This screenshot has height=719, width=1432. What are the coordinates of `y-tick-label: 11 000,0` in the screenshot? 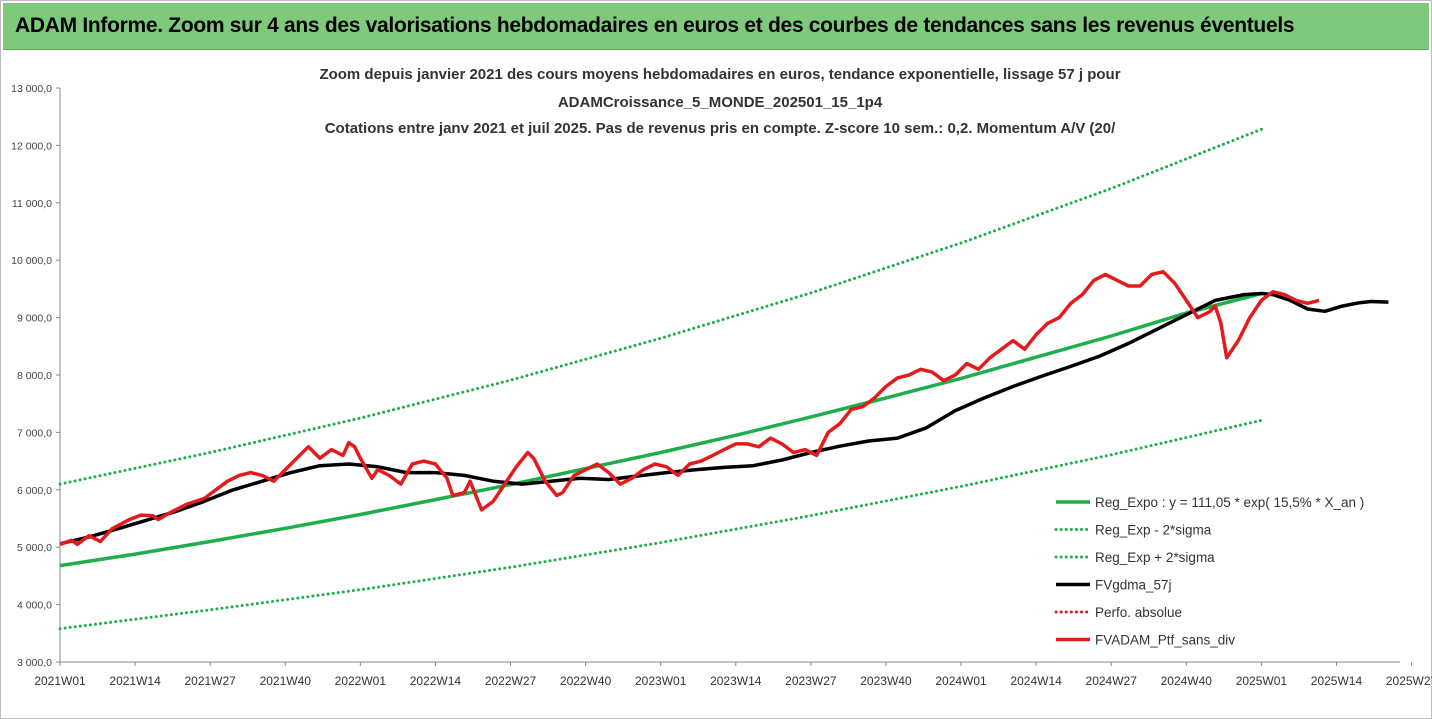 It's located at (32, 204).